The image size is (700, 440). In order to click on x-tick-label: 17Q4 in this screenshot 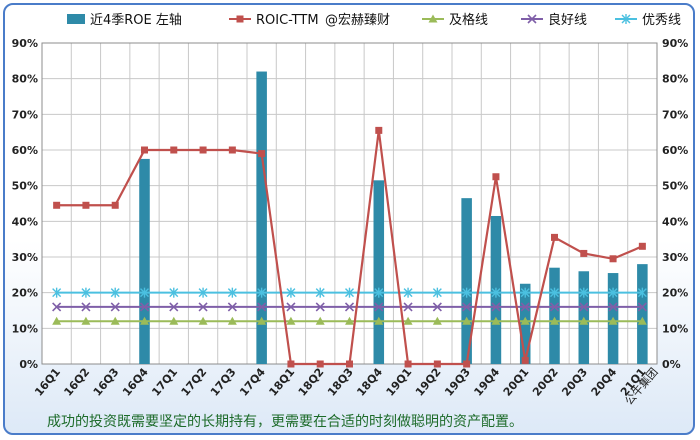, I will do `click(252, 381)`.